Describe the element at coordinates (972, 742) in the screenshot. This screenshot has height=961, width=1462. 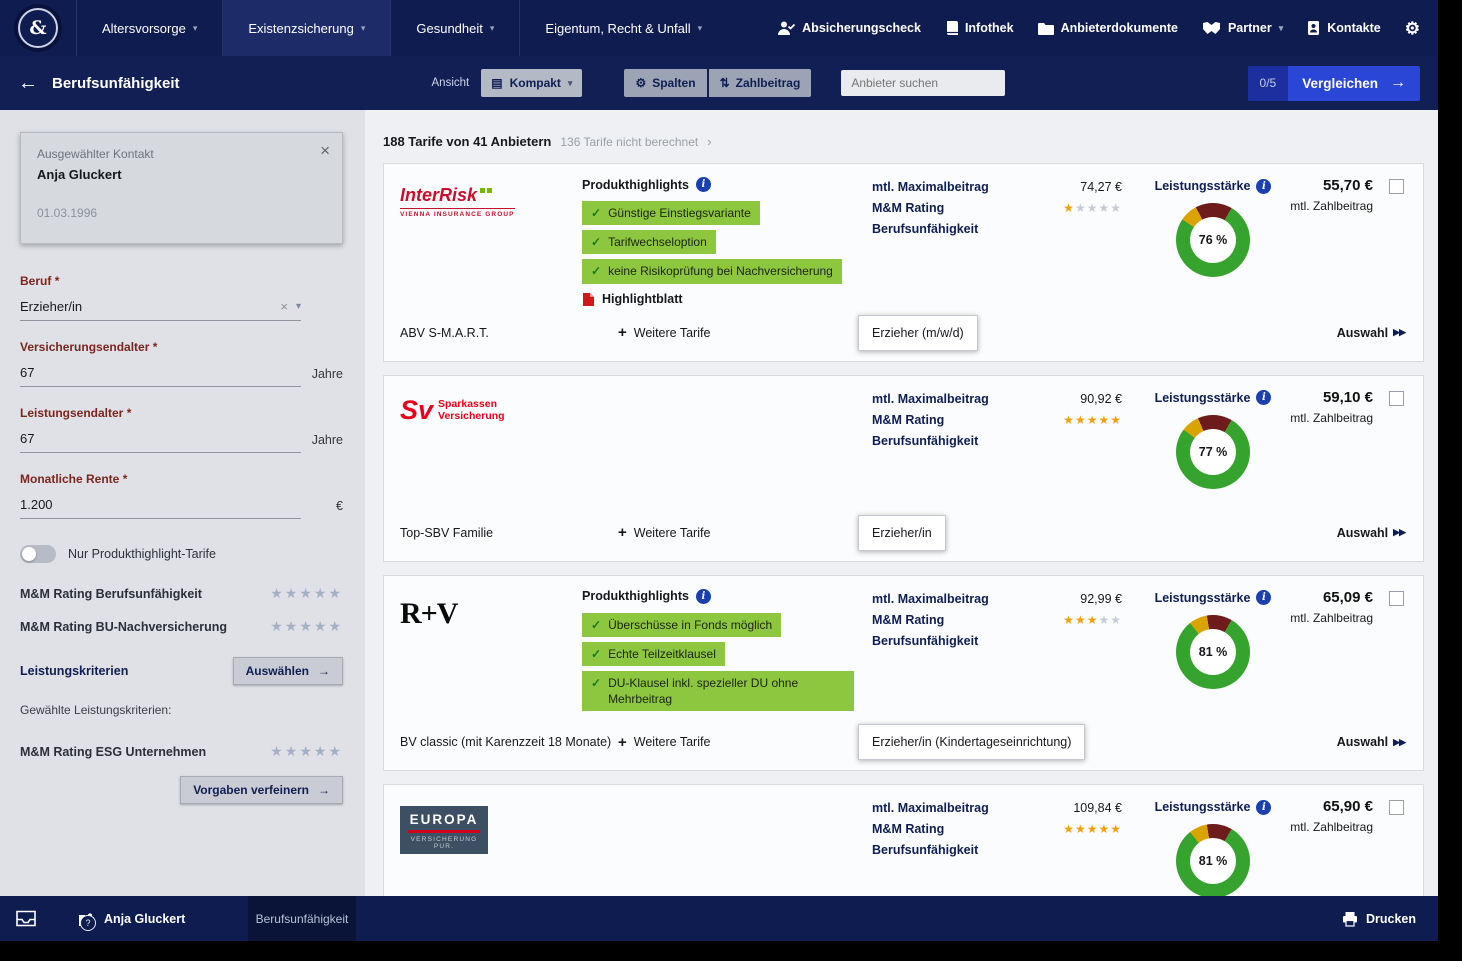
I see `occupation-field: Erzieher/in (Kindertageseinrichtung)` at that location.